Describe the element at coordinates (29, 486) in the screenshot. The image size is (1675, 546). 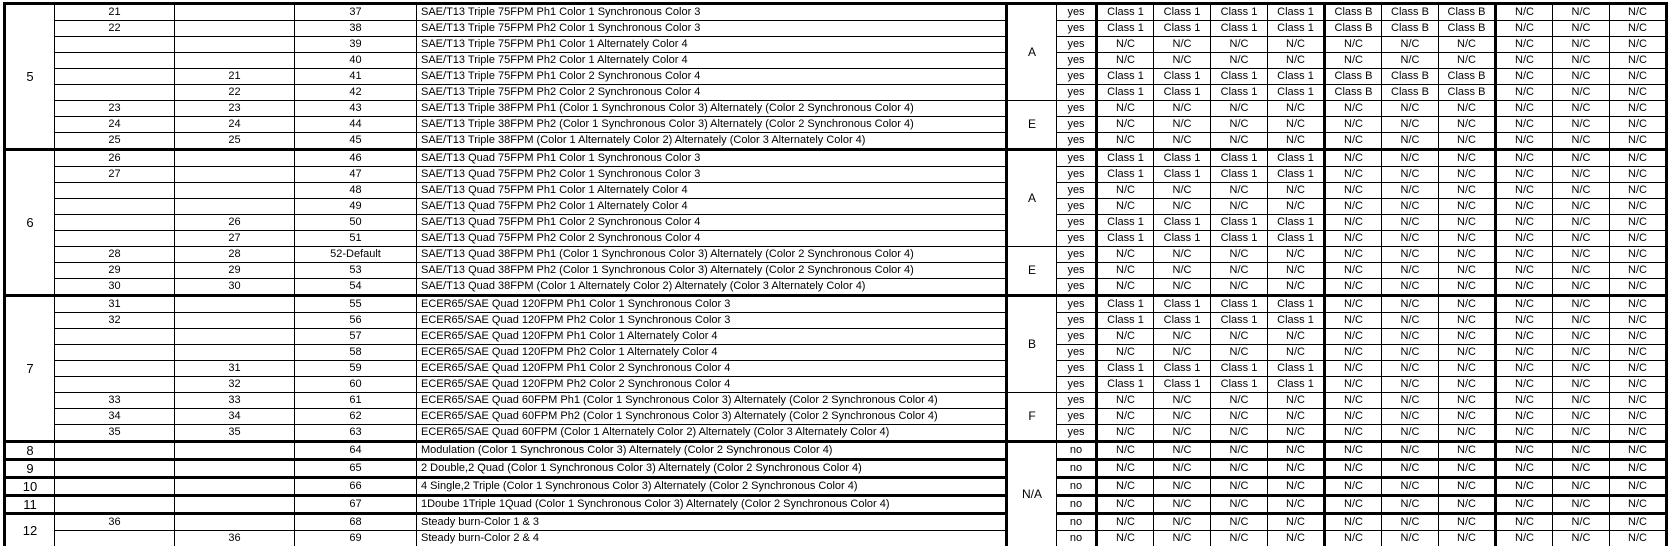
I see `group-number-cell: 10` at that location.